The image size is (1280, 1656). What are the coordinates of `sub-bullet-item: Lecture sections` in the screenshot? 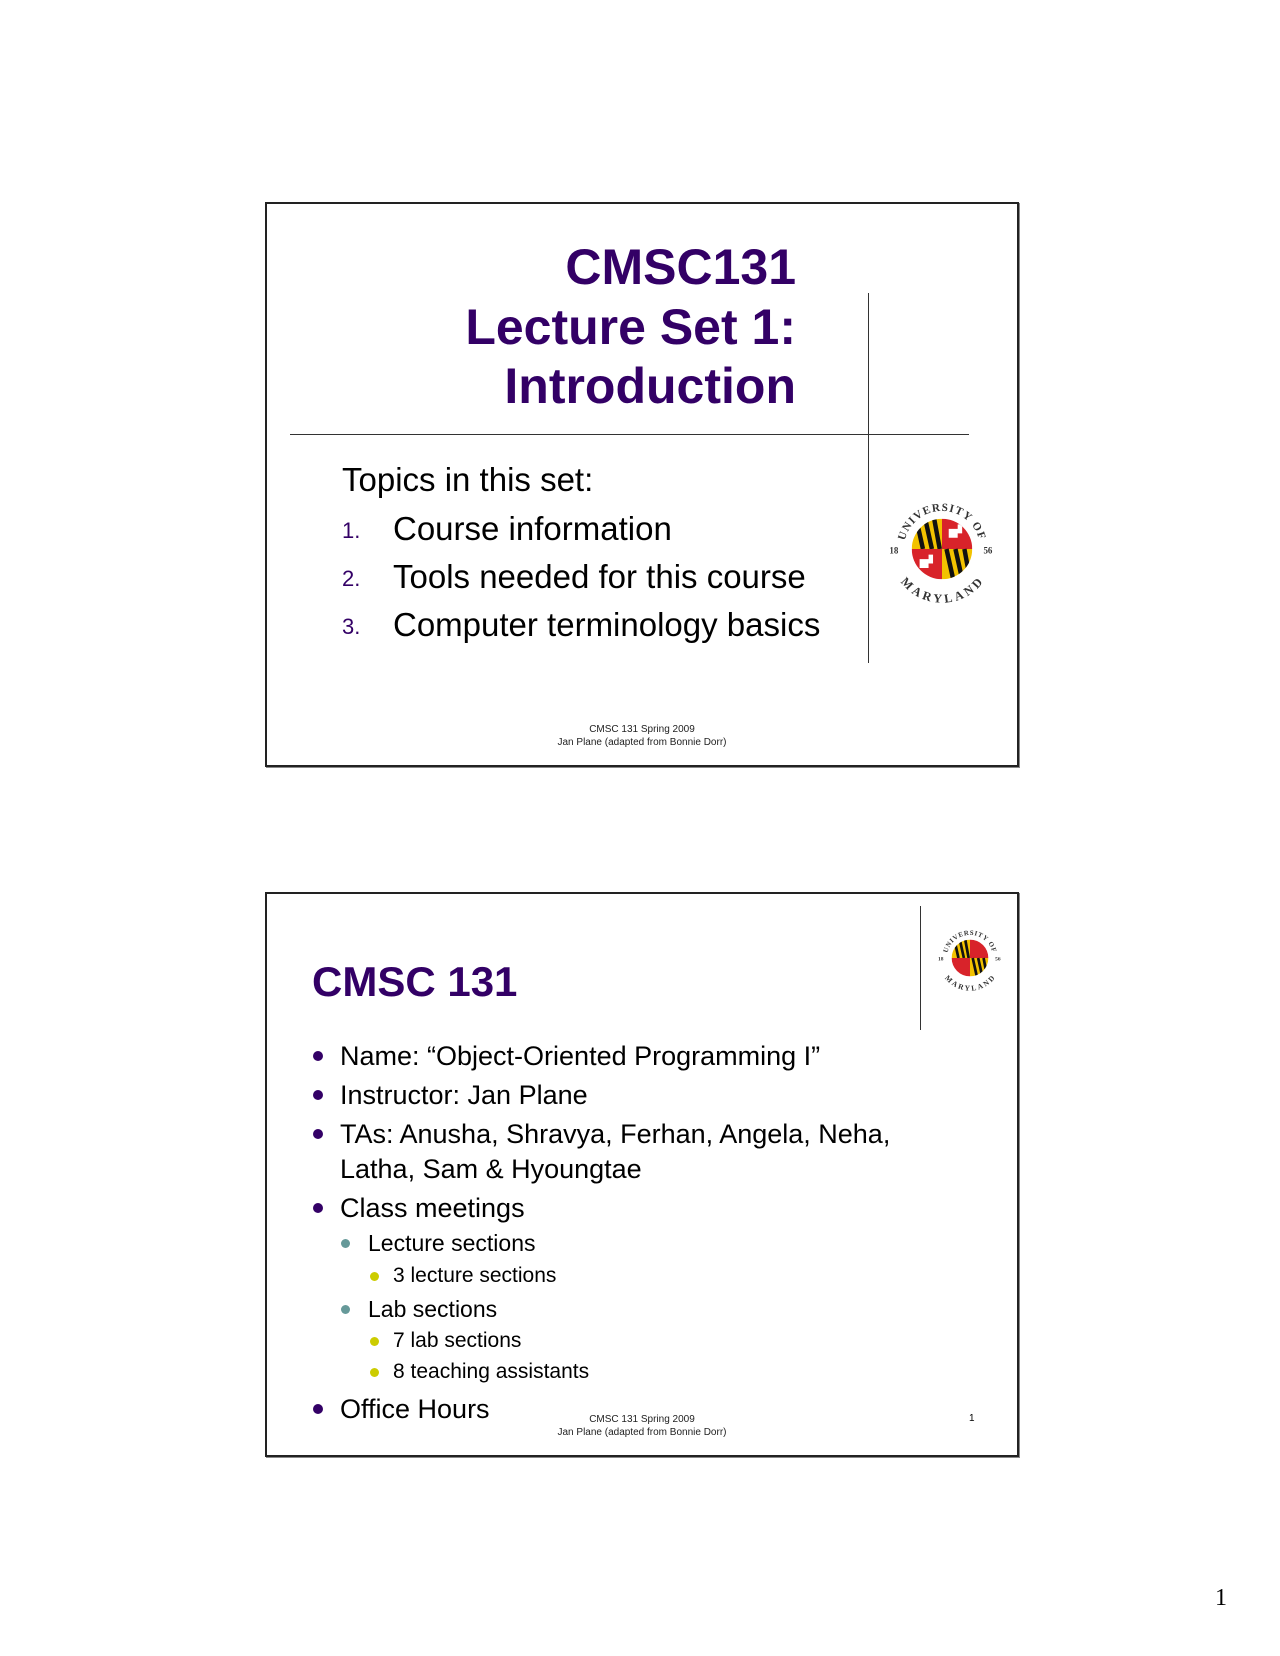 It's located at (452, 1243).